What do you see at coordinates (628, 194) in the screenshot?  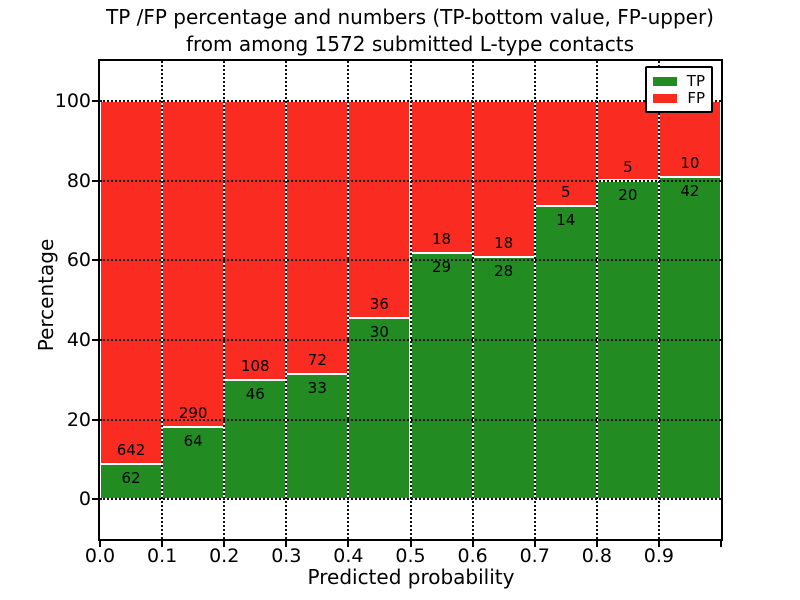 I see `tp-count-label: 20` at bounding box center [628, 194].